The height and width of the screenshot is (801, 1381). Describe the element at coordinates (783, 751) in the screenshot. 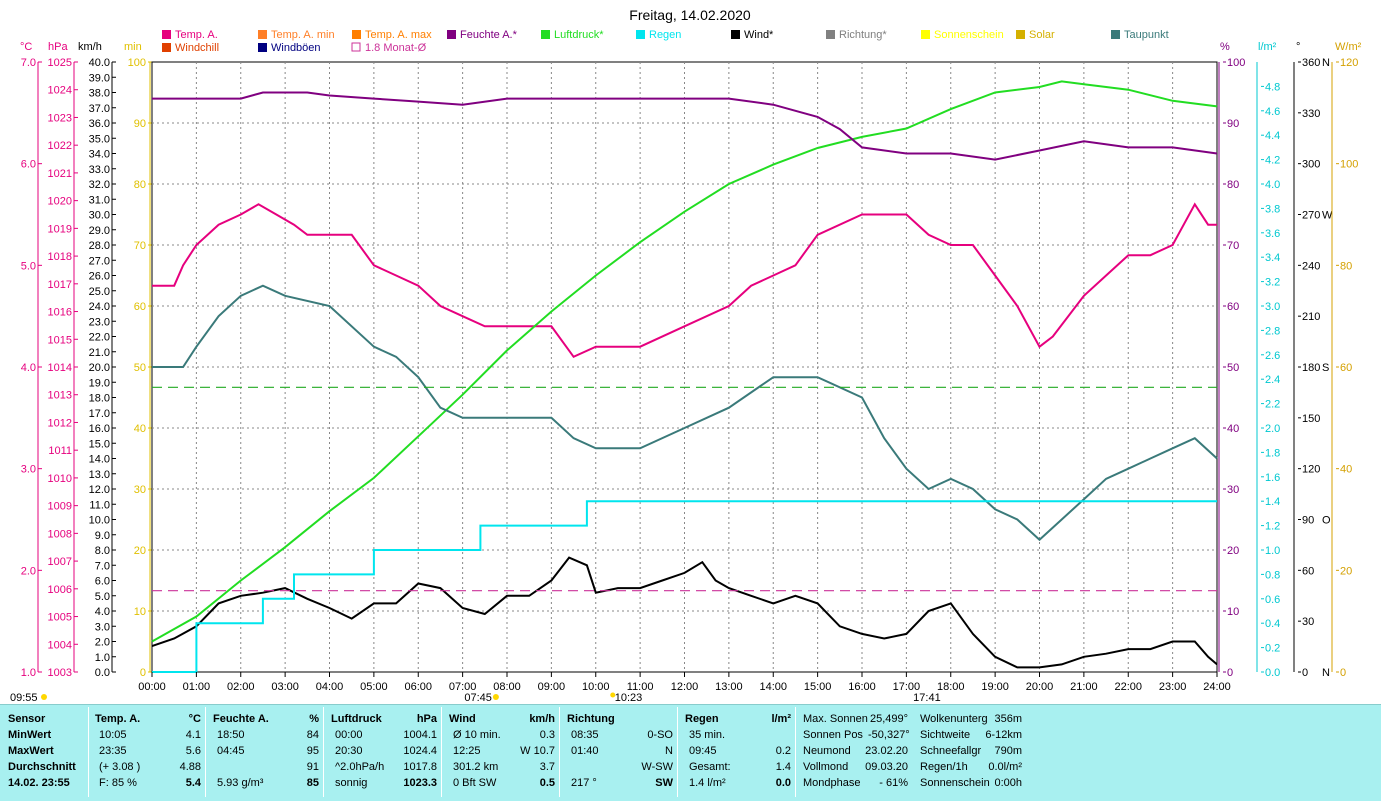

I see `col_regen-value: 0.2` at that location.